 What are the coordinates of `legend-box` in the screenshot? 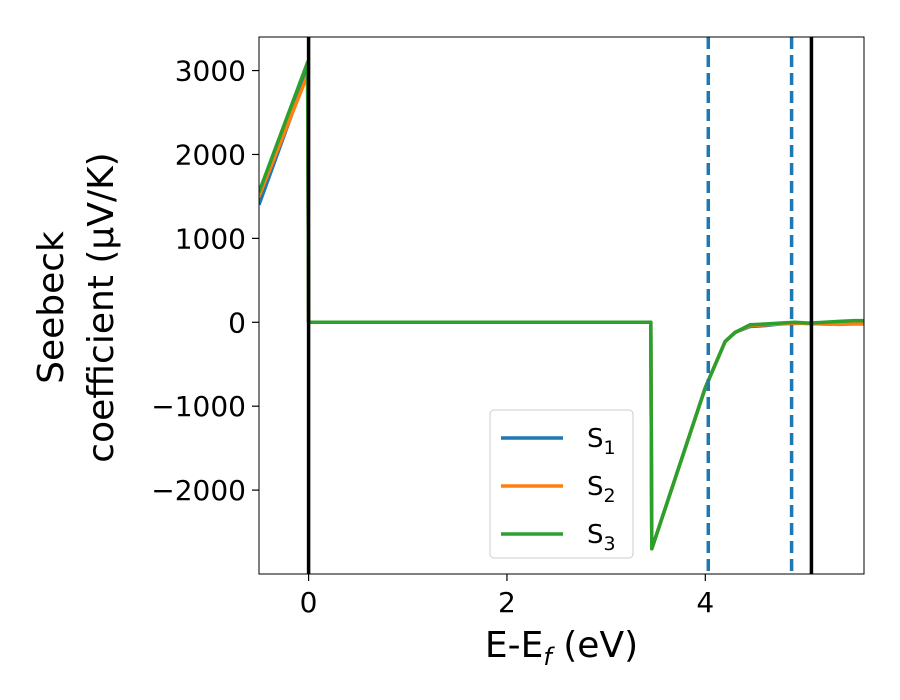 It's located at (561, 484).